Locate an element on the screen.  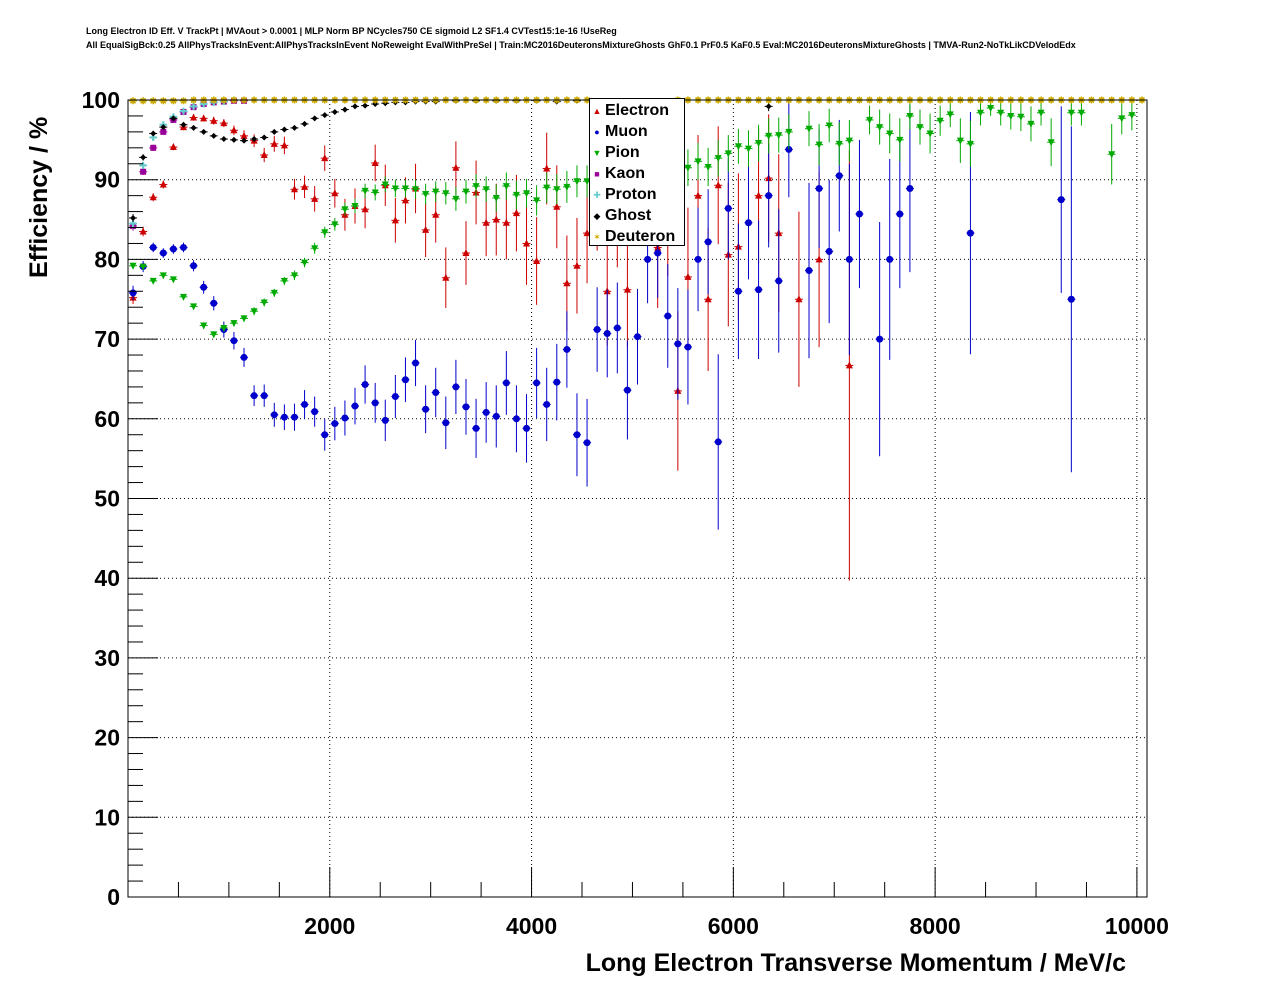
legend-item-proton: ✚ Proton is located at coordinates (624, 195).